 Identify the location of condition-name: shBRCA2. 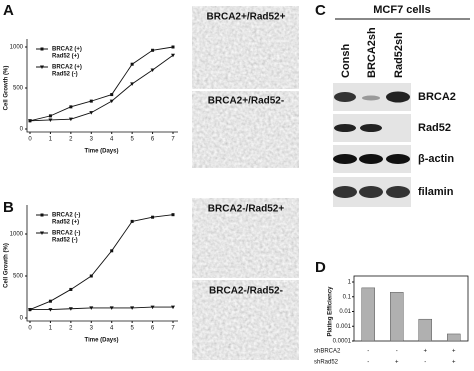
(327, 352).